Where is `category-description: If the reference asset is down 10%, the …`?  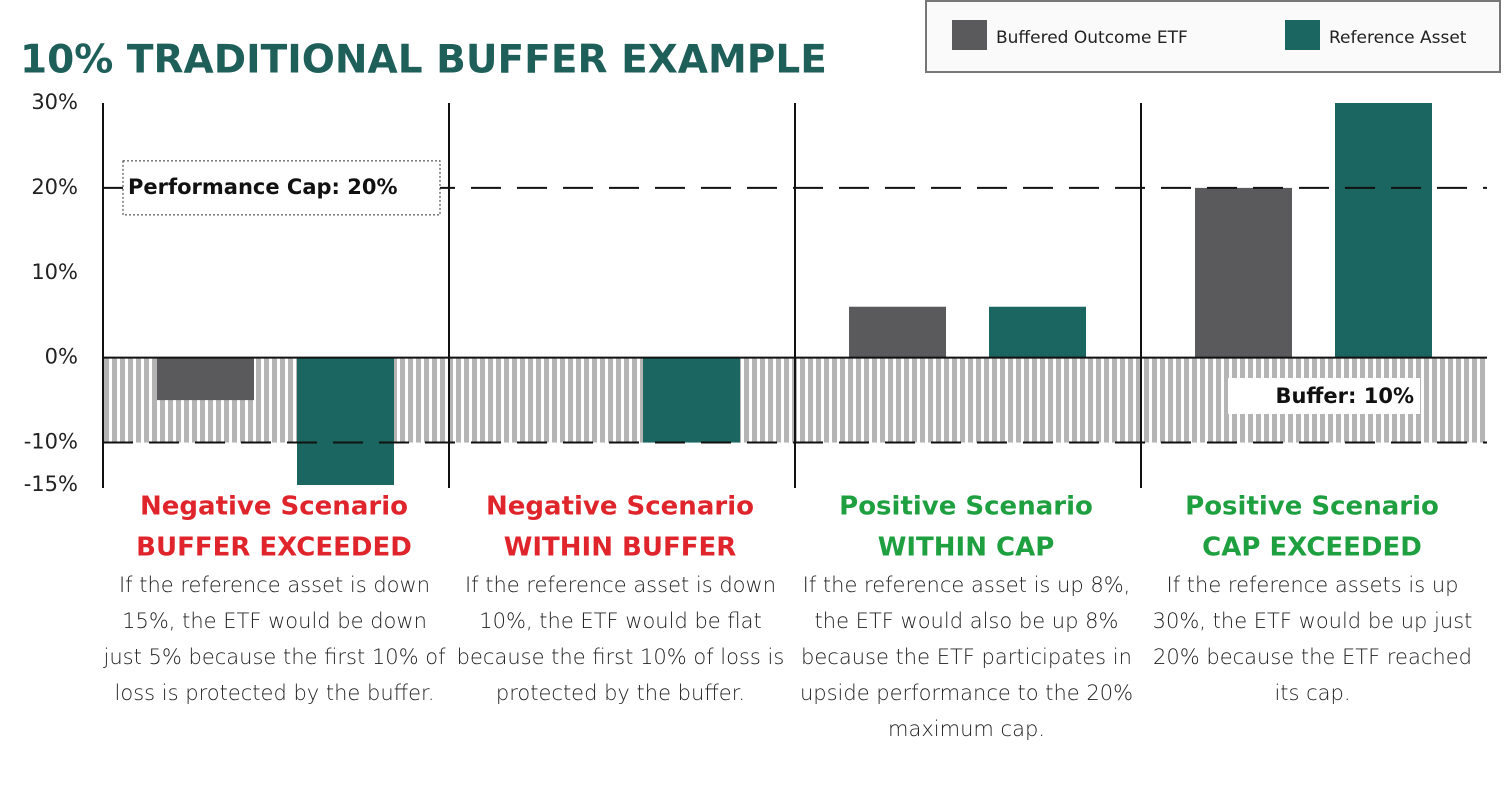 category-description: If the reference asset is down 10%, the … is located at coordinates (620, 639).